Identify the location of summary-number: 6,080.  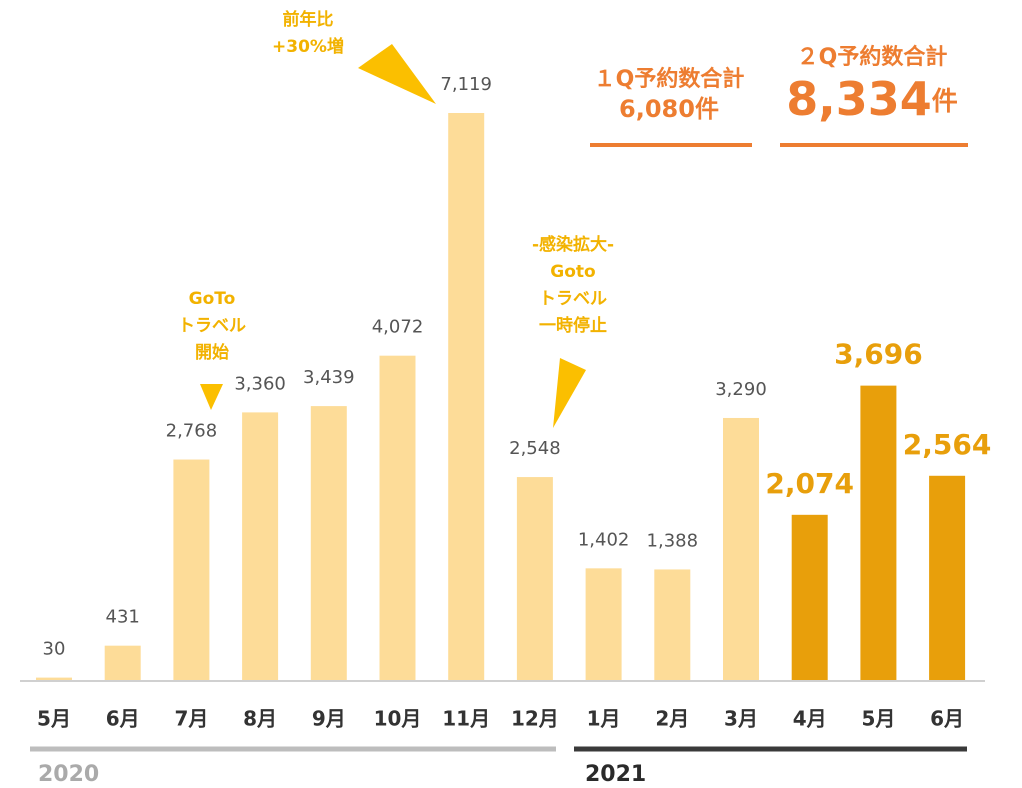
(657, 109).